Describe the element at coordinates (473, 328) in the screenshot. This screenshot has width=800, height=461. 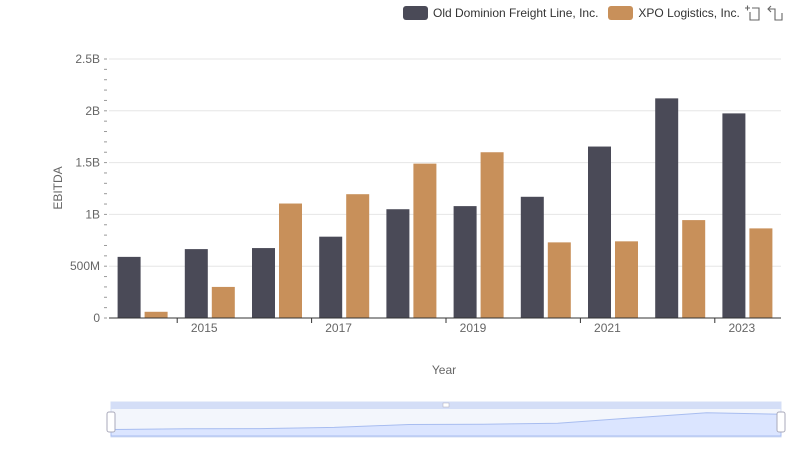
I see `x-tick-label: 2019` at that location.